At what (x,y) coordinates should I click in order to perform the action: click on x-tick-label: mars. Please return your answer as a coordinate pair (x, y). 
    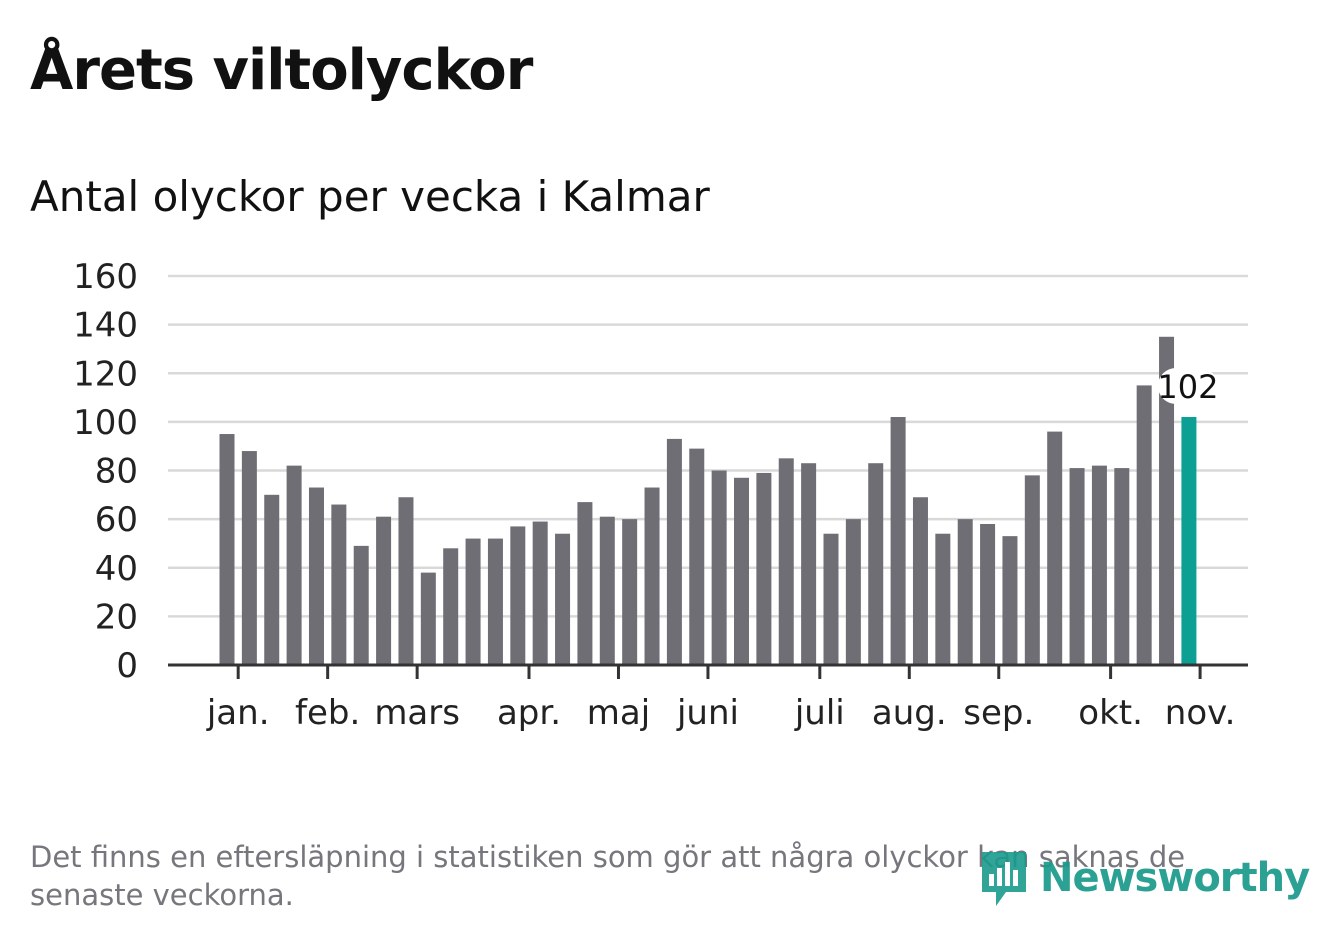
    Looking at the image, I should click on (417, 713).